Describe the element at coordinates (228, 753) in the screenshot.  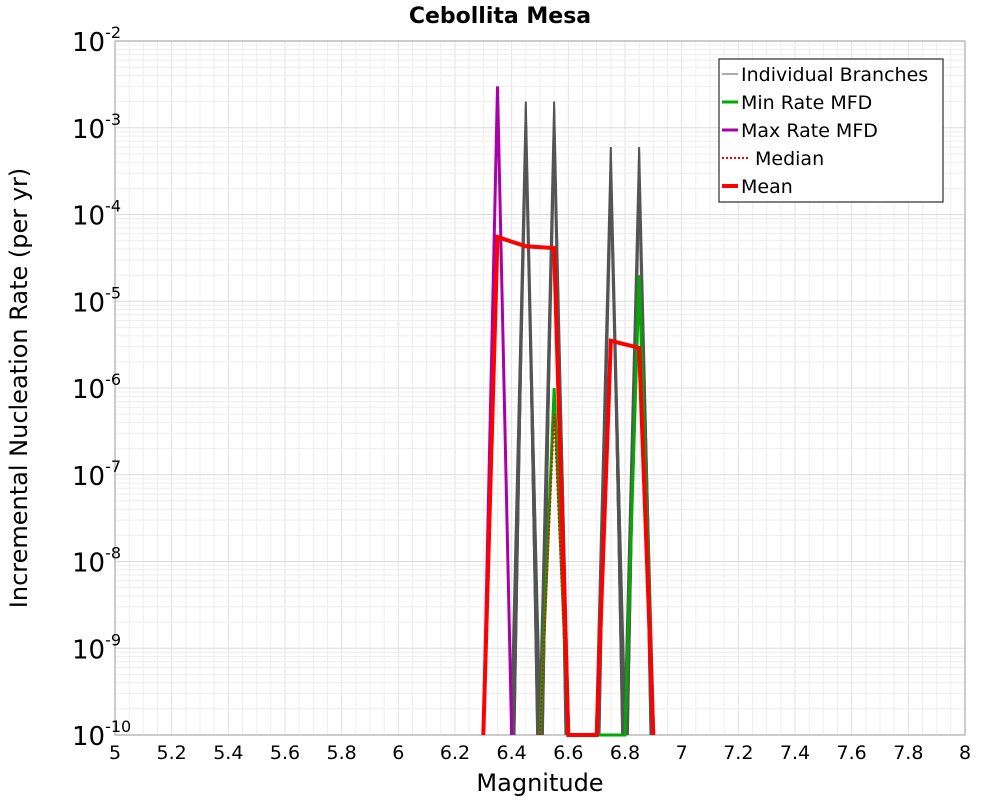
I see `x-tick-label: 5.4` at that location.